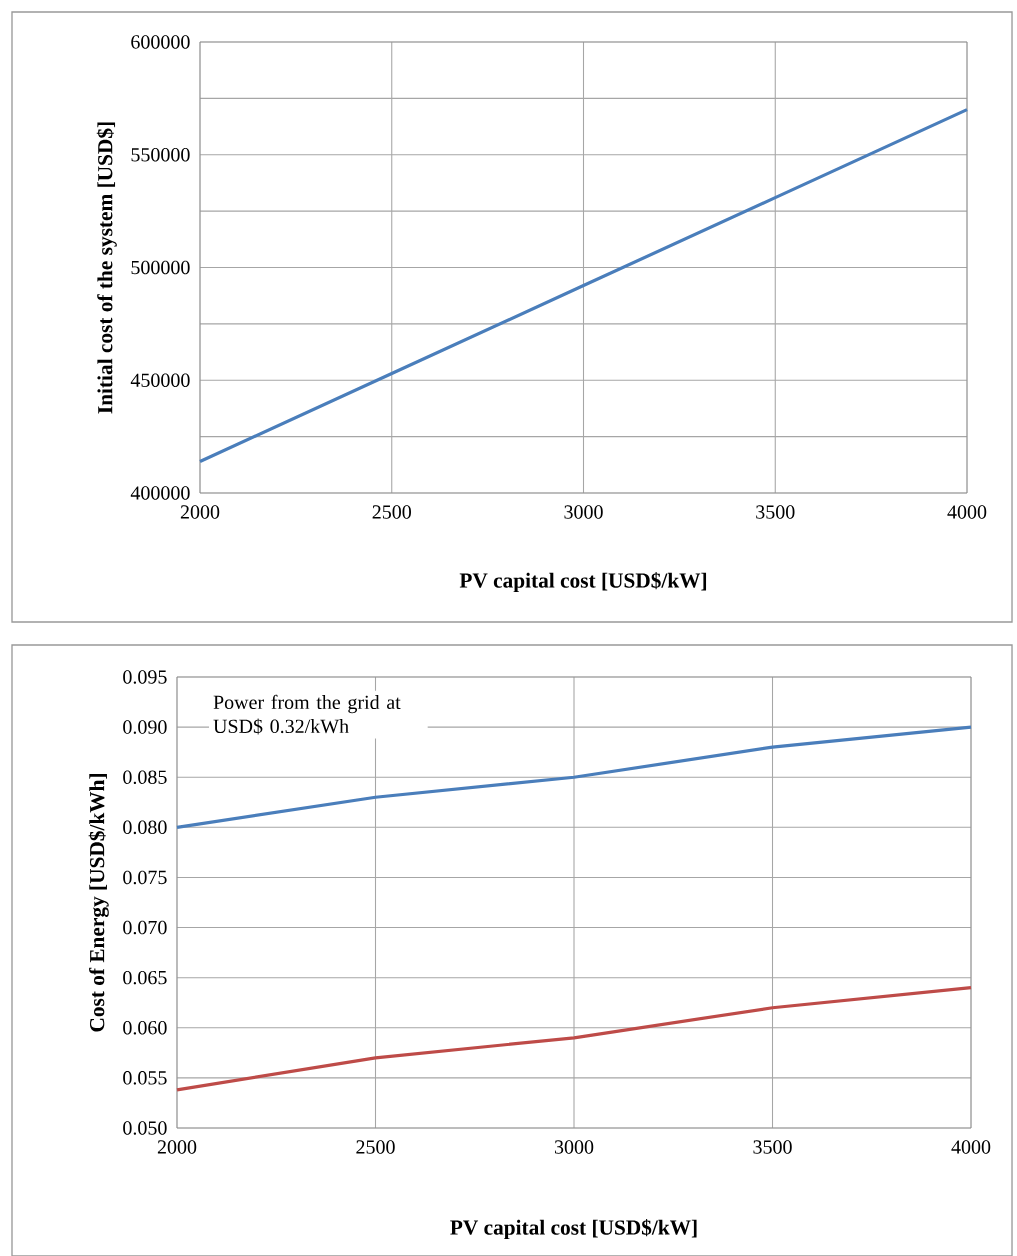 Image resolution: width=1017 pixels, height=1256 pixels. What do you see at coordinates (307, 714) in the screenshot?
I see `annotation: Power from the grid at USD$ 0.32/kWh` at bounding box center [307, 714].